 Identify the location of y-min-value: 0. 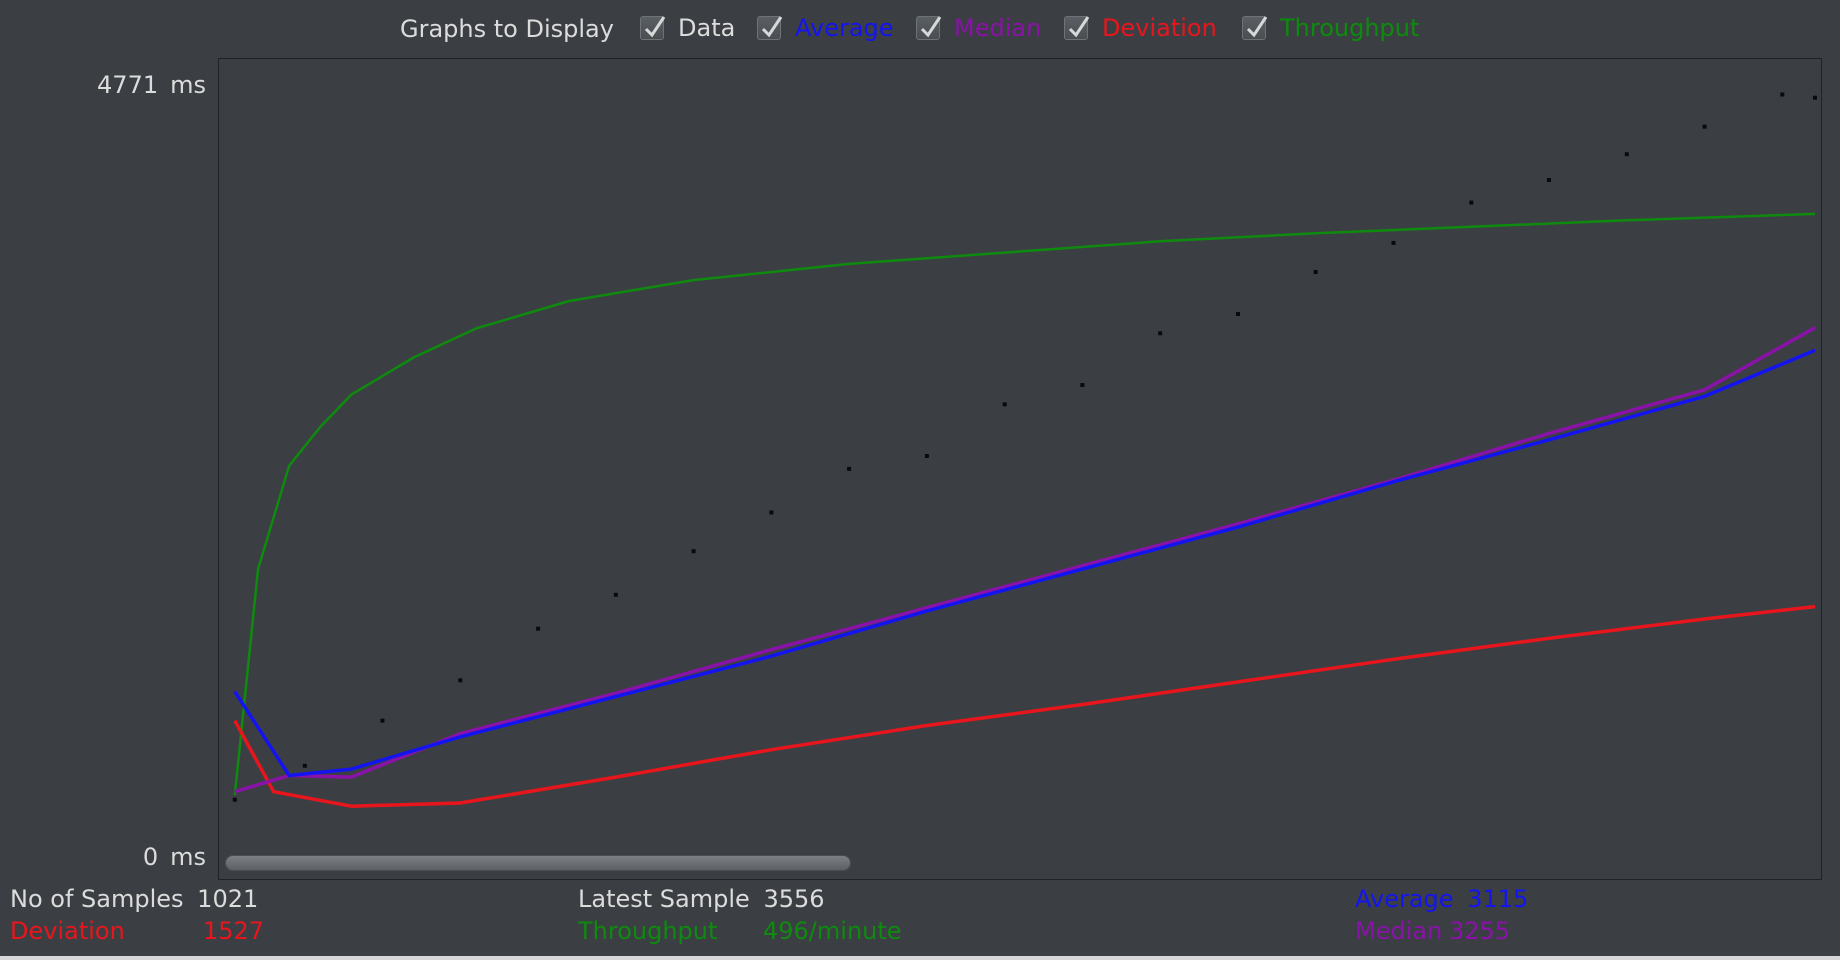
(150, 857).